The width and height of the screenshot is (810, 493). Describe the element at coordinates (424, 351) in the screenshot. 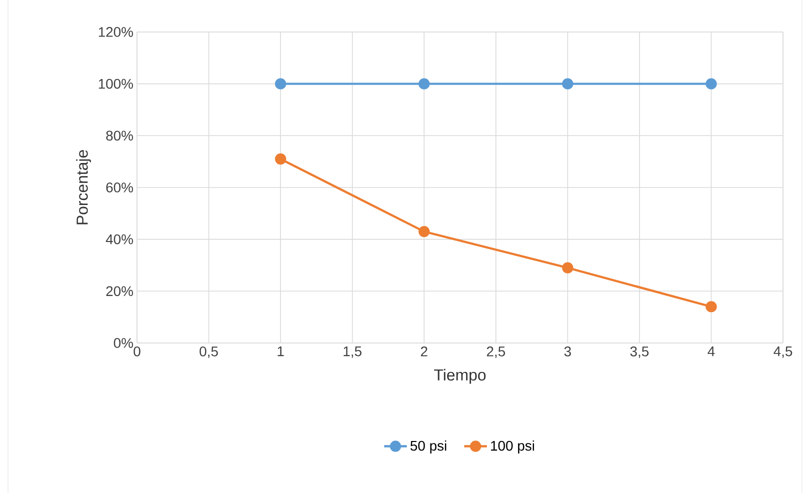

I see `x-tick-label: 2` at that location.